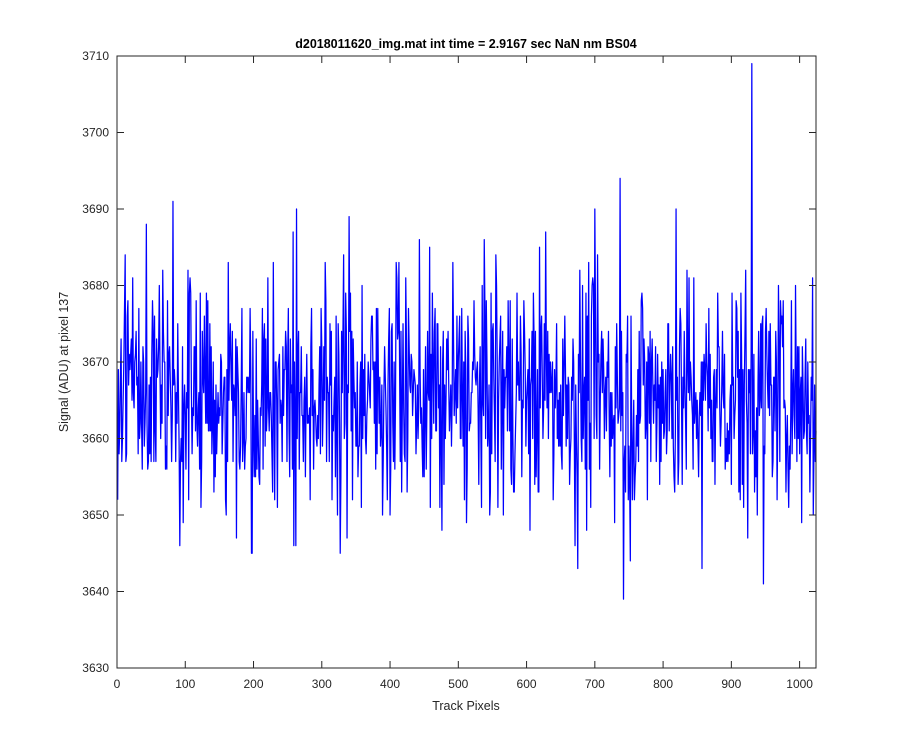 Image resolution: width=900 pixels, height=755 pixels. I want to click on y-tick-label: 3670, so click(95, 362).